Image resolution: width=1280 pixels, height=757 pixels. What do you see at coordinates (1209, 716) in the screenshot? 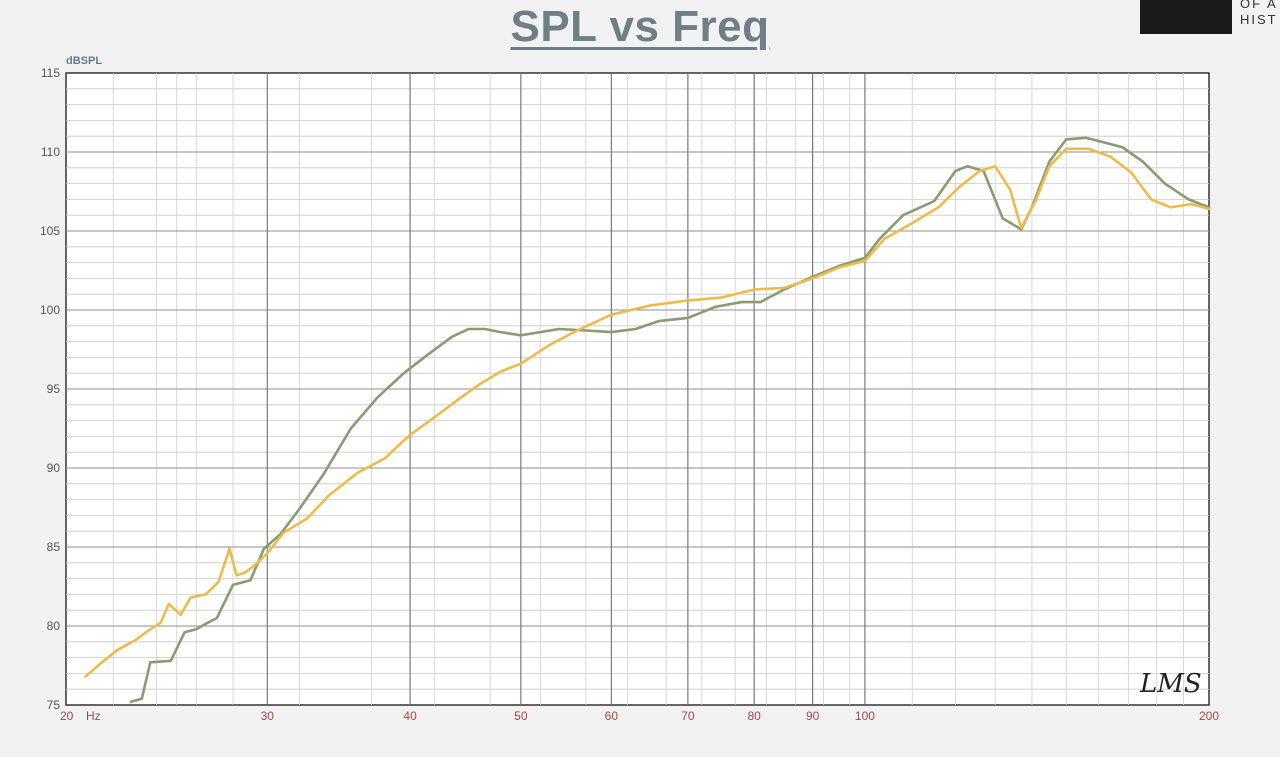
I see `x-tick-label: 200` at bounding box center [1209, 716].